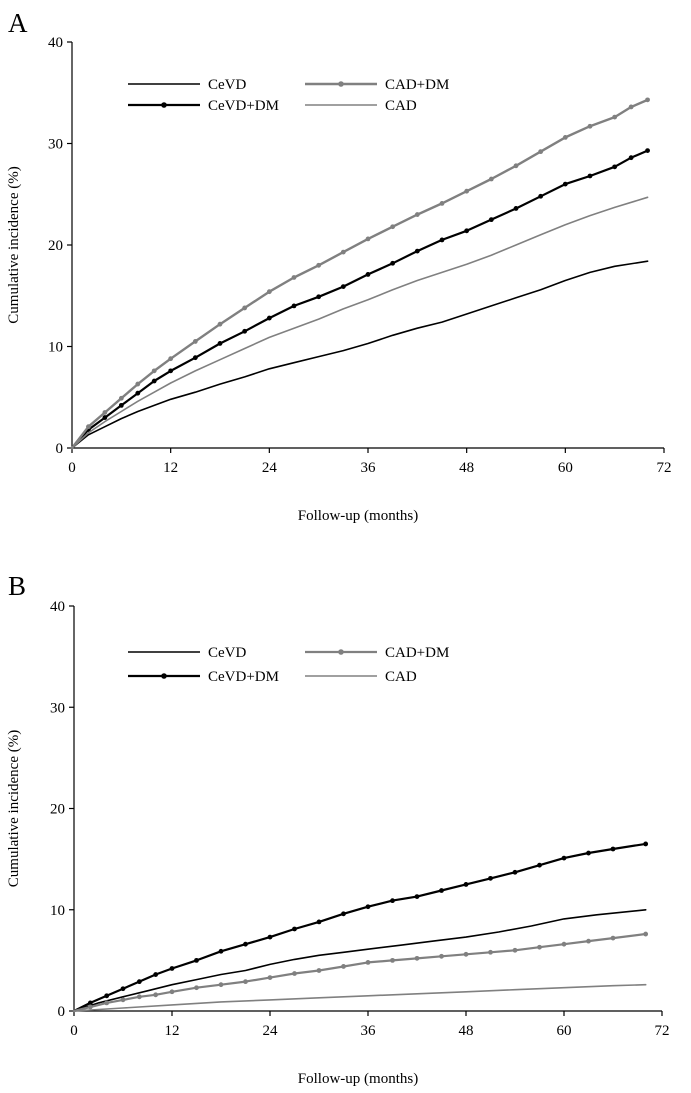  Describe the element at coordinates (358, 1079) in the screenshot. I see `x-axis-title: Follow-up (months)` at that location.